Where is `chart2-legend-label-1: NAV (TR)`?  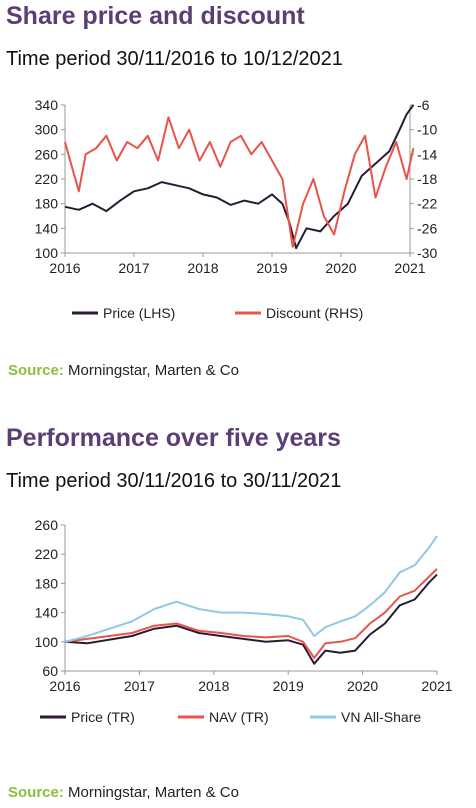
chart2-legend-label-1: NAV (TR) is located at coordinates (239, 717).